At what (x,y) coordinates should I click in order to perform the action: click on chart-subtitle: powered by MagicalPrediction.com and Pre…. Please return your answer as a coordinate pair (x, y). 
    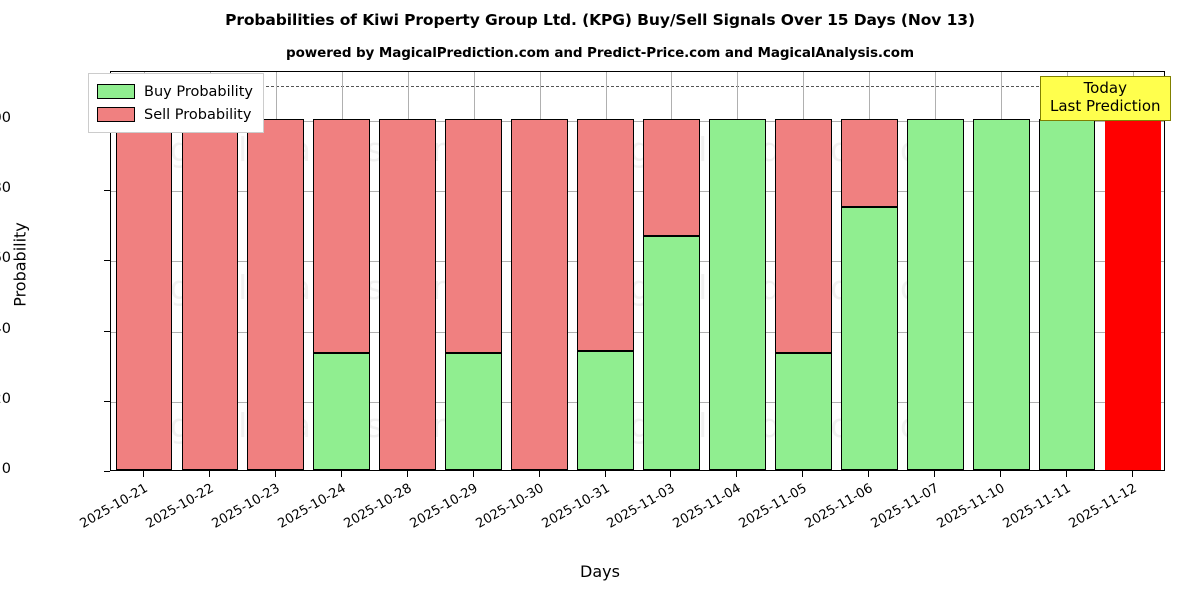
    Looking at the image, I should click on (600, 53).